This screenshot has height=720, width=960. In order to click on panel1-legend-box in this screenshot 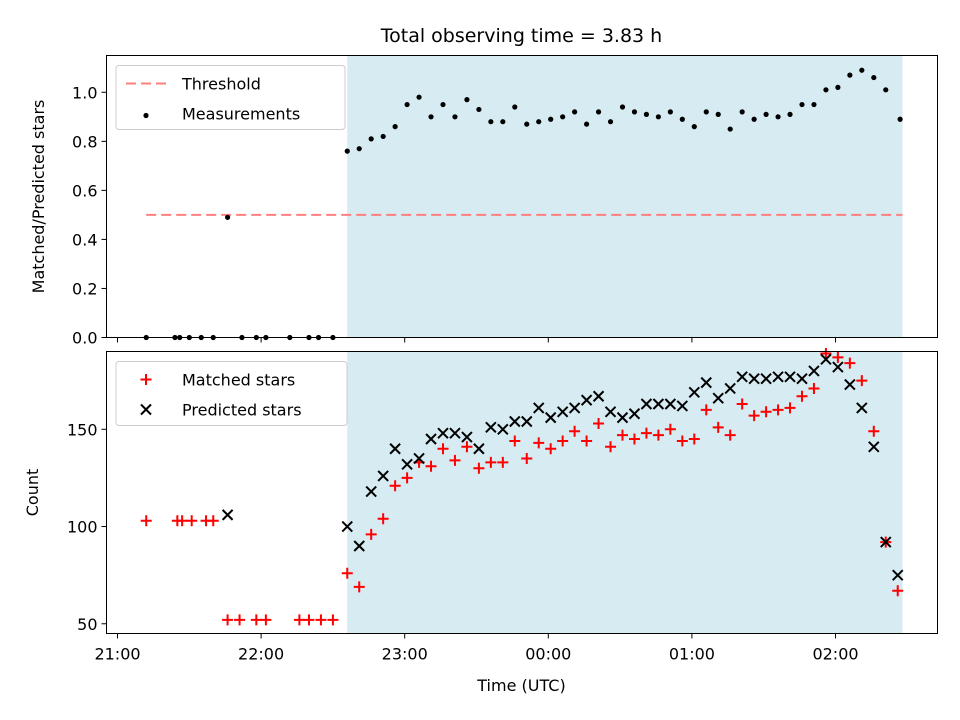, I will do `click(230, 97)`.